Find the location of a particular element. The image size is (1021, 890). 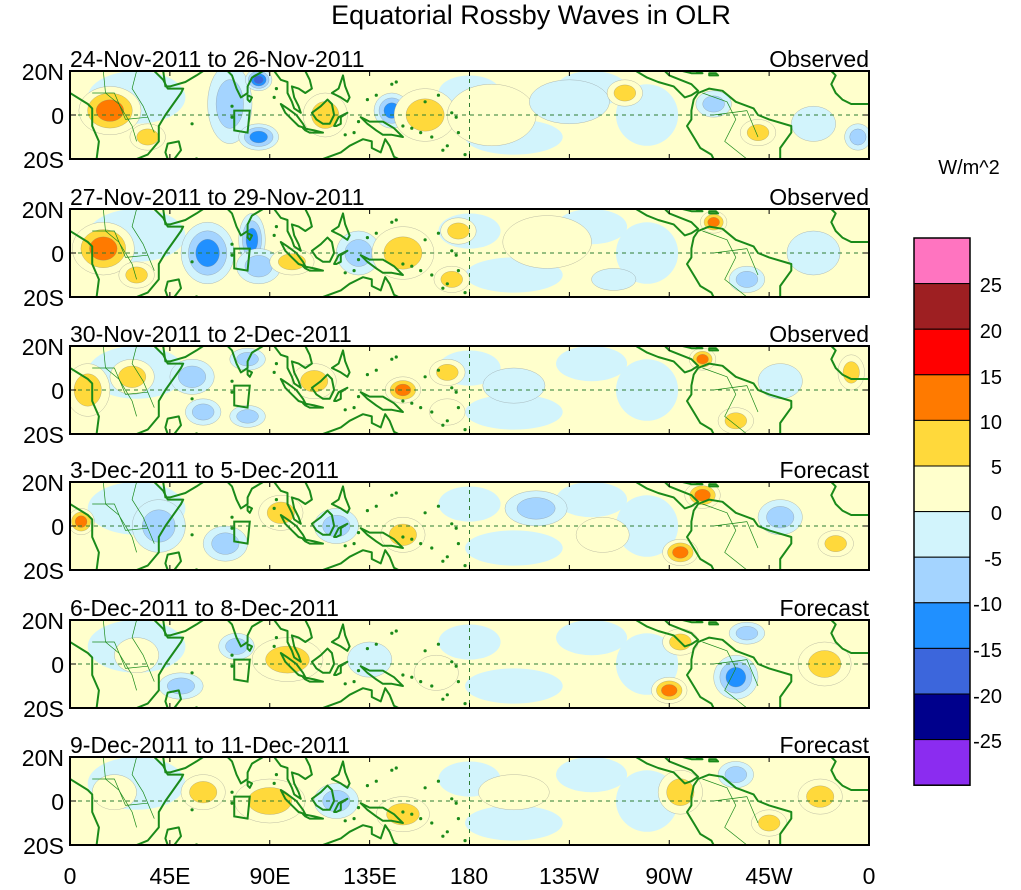

coastlines is located at coordinates (469, 664).